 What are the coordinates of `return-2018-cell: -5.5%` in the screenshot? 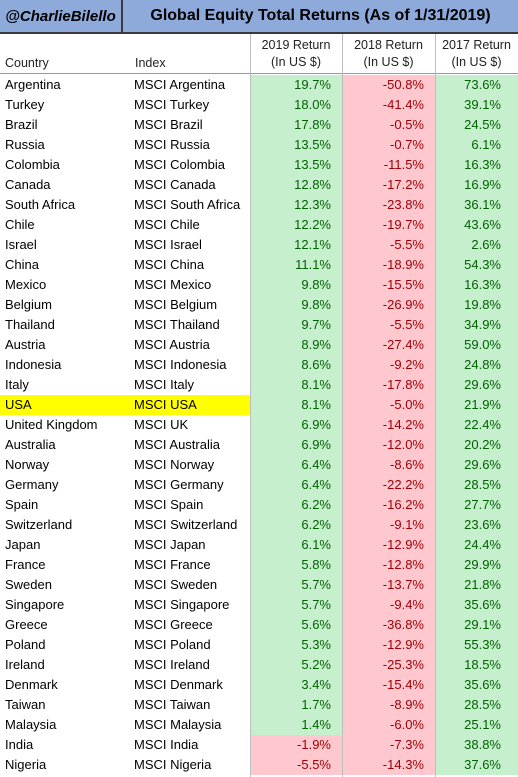 It's located at (388, 325).